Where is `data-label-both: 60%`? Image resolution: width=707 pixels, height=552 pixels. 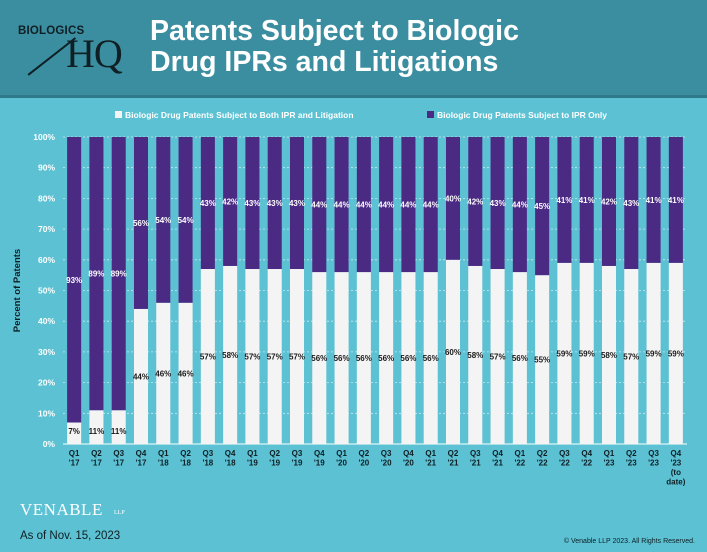 data-label-both: 60% is located at coordinates (453, 352).